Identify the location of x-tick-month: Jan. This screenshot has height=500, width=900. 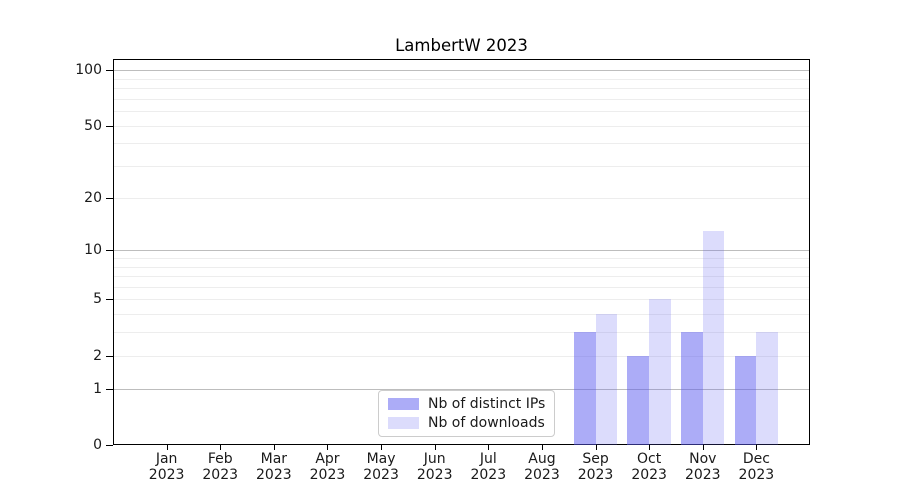
(166, 459).